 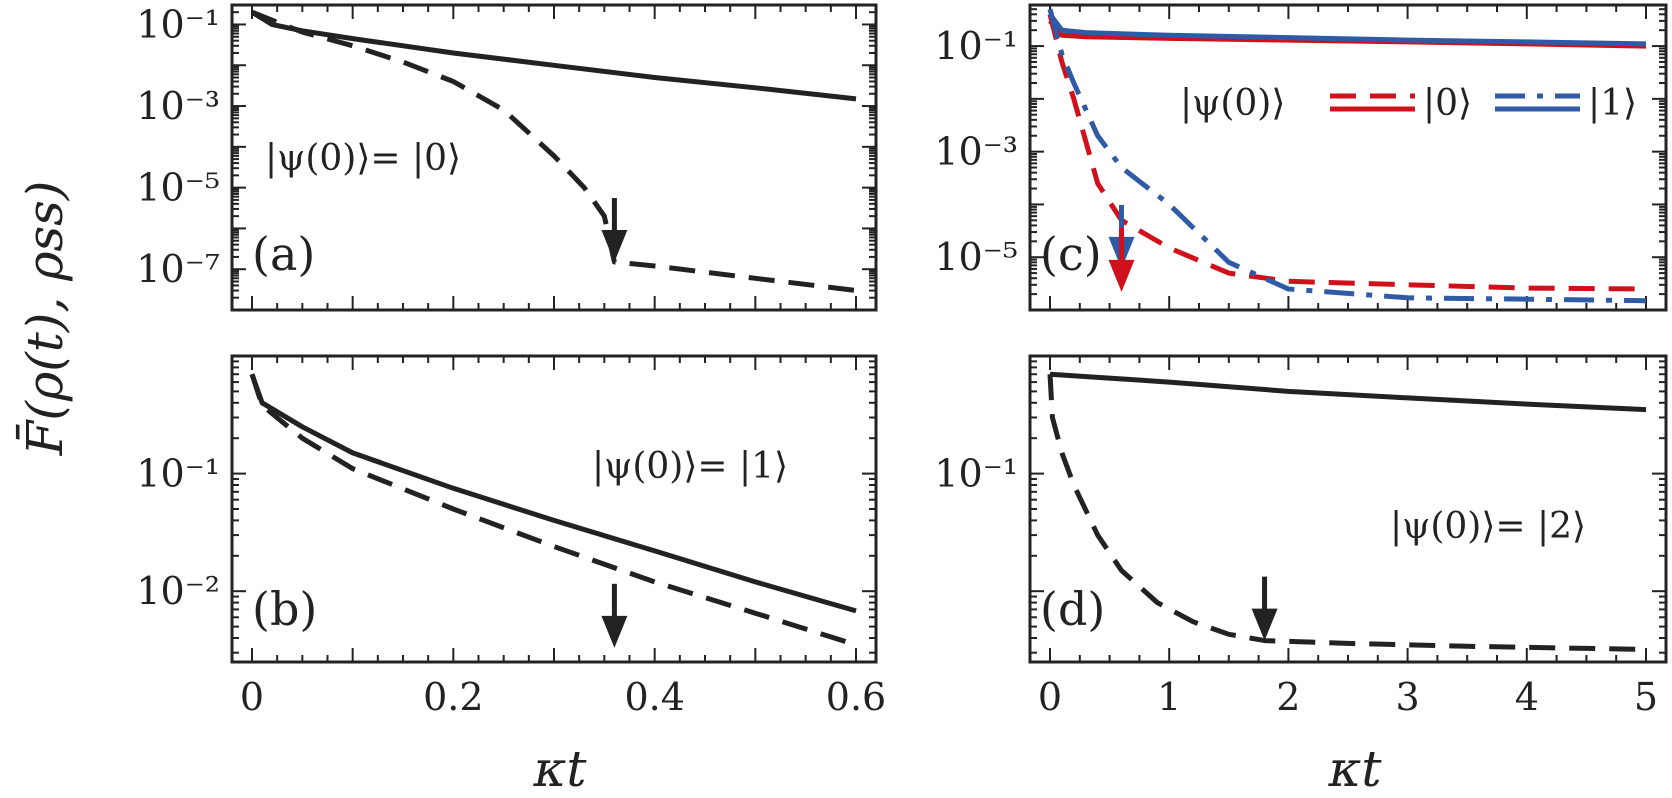 I want to click on series-blue-solid, so click(x=1347, y=29).